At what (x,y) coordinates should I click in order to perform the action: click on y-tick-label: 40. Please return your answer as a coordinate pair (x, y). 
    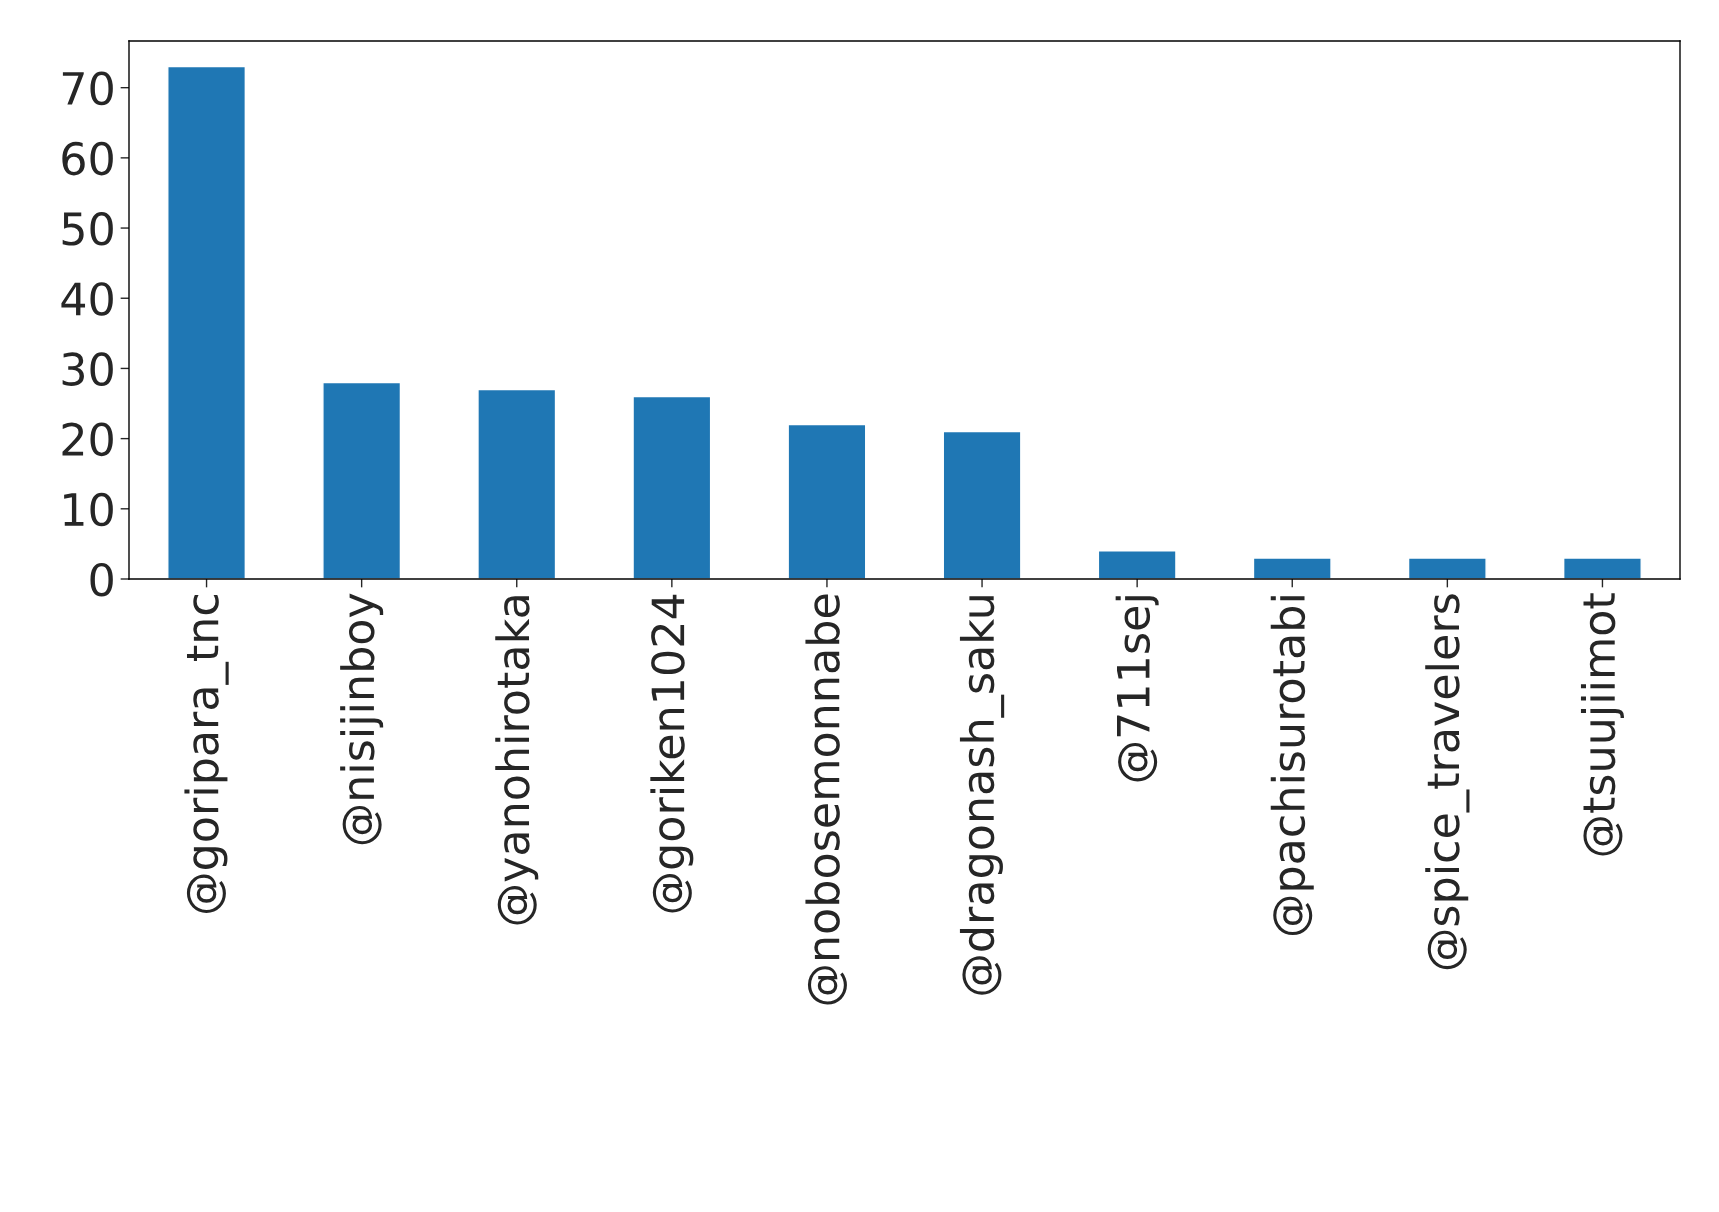
    Looking at the image, I should click on (87, 299).